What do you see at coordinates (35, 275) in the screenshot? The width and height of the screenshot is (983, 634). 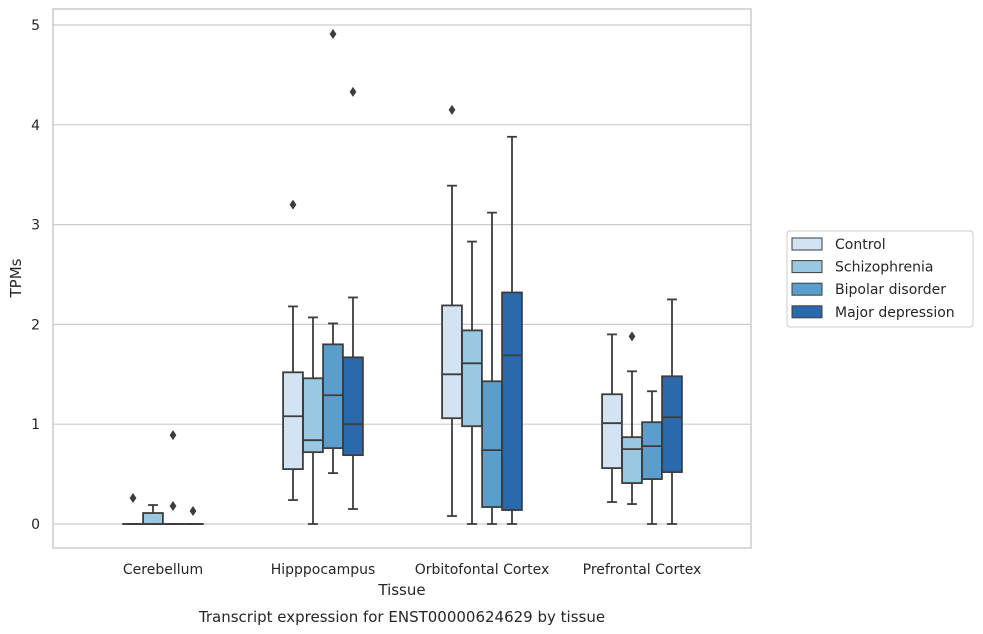 I see `y-tick-labels: 0 1 2 3 4 5` at bounding box center [35, 275].